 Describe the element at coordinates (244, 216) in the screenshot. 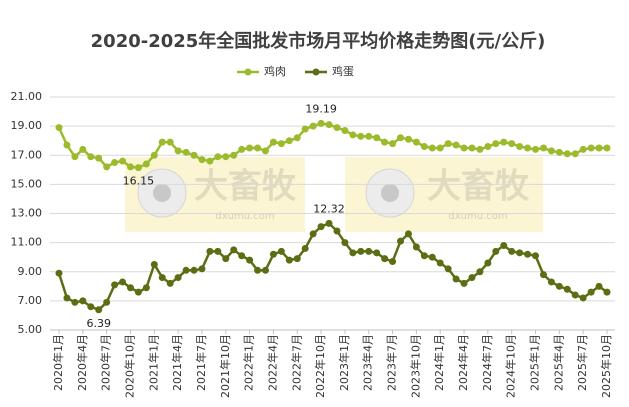

I see `watermark-site: dxumu.com` at that location.